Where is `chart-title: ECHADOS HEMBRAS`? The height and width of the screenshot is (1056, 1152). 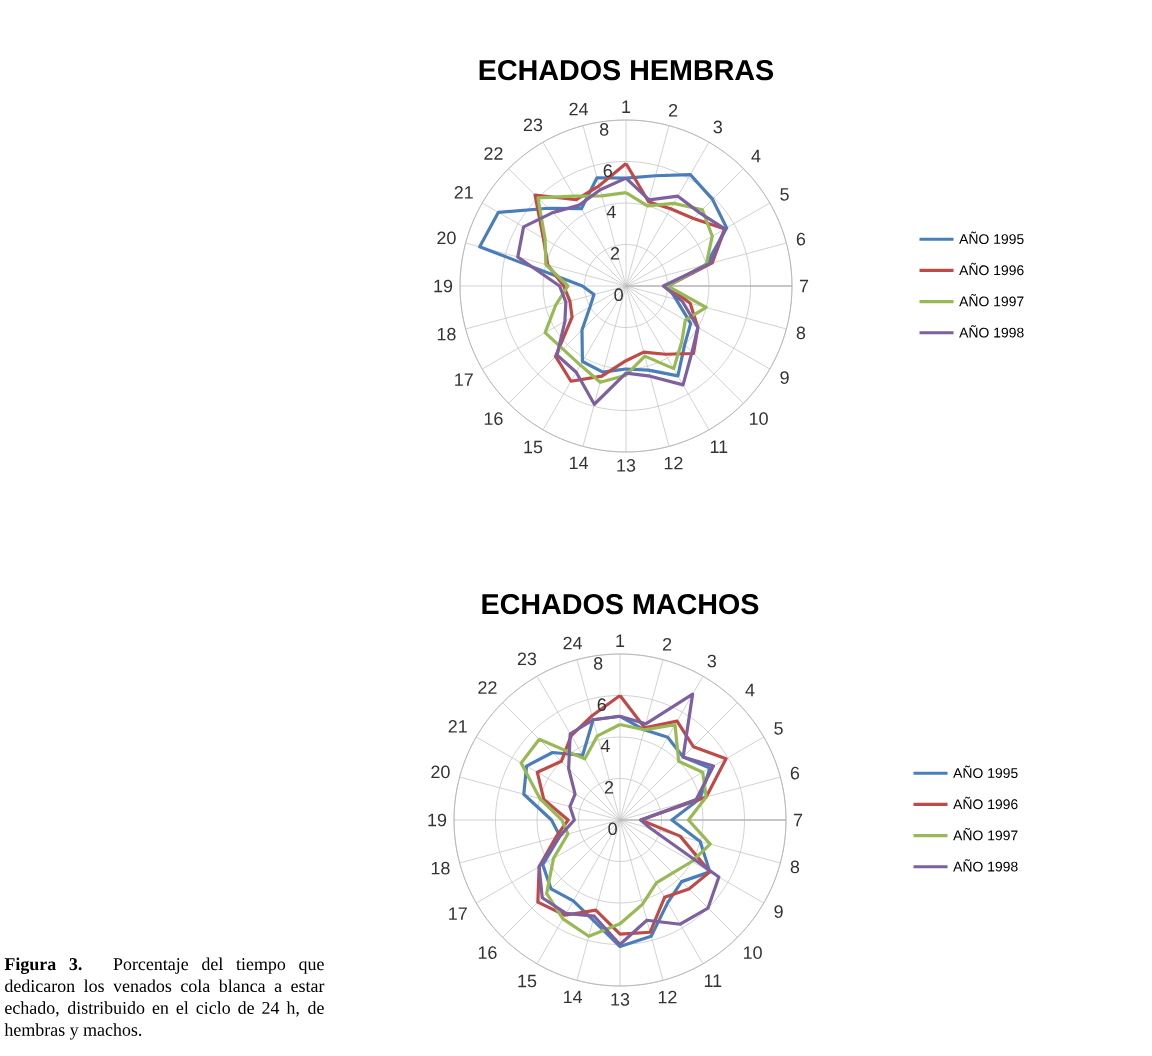
chart-title: ECHADOS HEMBRAS is located at coordinates (626, 70).